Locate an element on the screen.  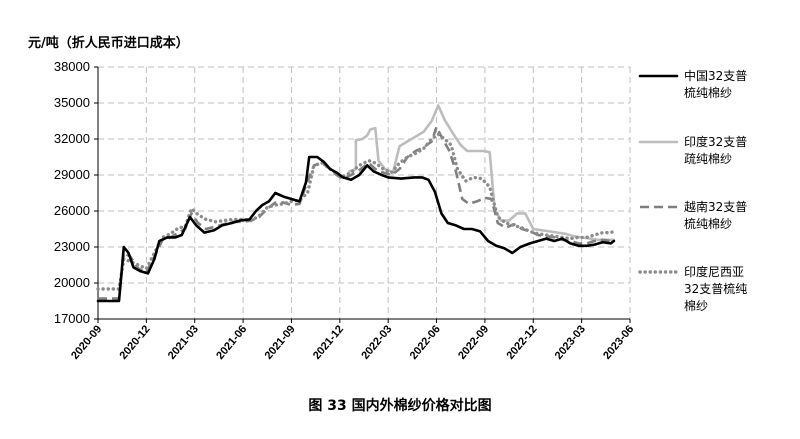
legend-entry-3: 棉纱 is located at coordinates (696, 306).